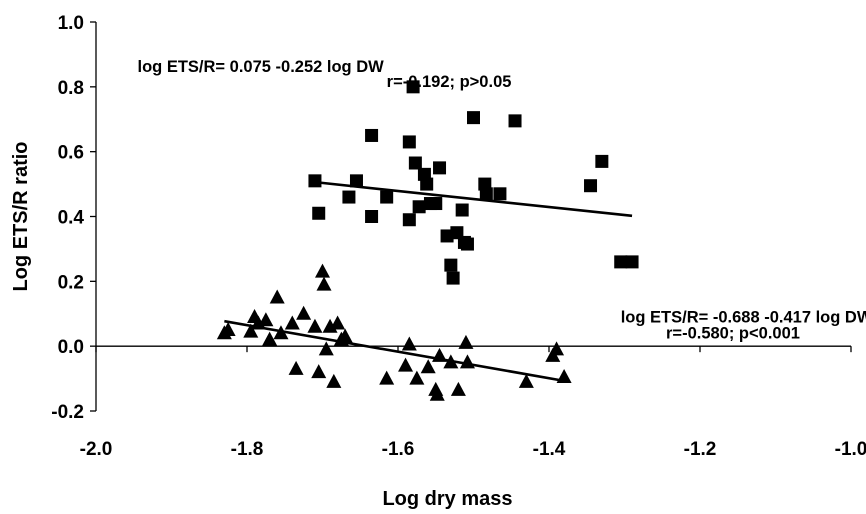 The height and width of the screenshot is (514, 866). Describe the element at coordinates (21, 217) in the screenshot. I see `y-axis-title: Log ETS/R ratio` at that location.